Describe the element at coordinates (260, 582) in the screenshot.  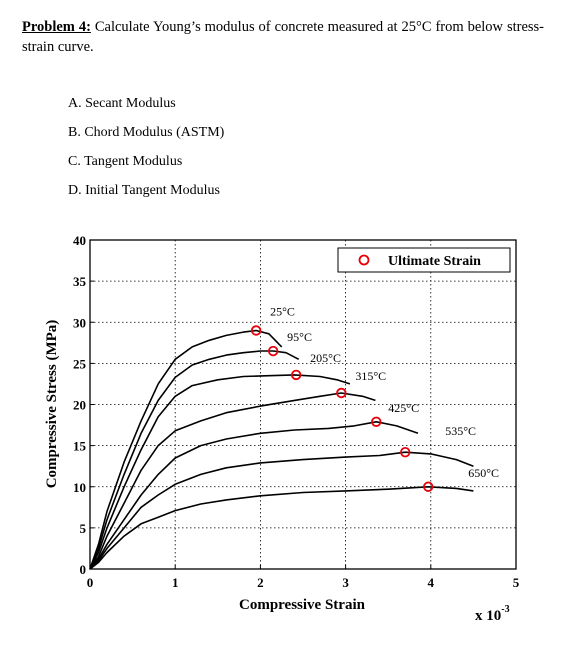
I see `x-tick-label: 2` at that location.